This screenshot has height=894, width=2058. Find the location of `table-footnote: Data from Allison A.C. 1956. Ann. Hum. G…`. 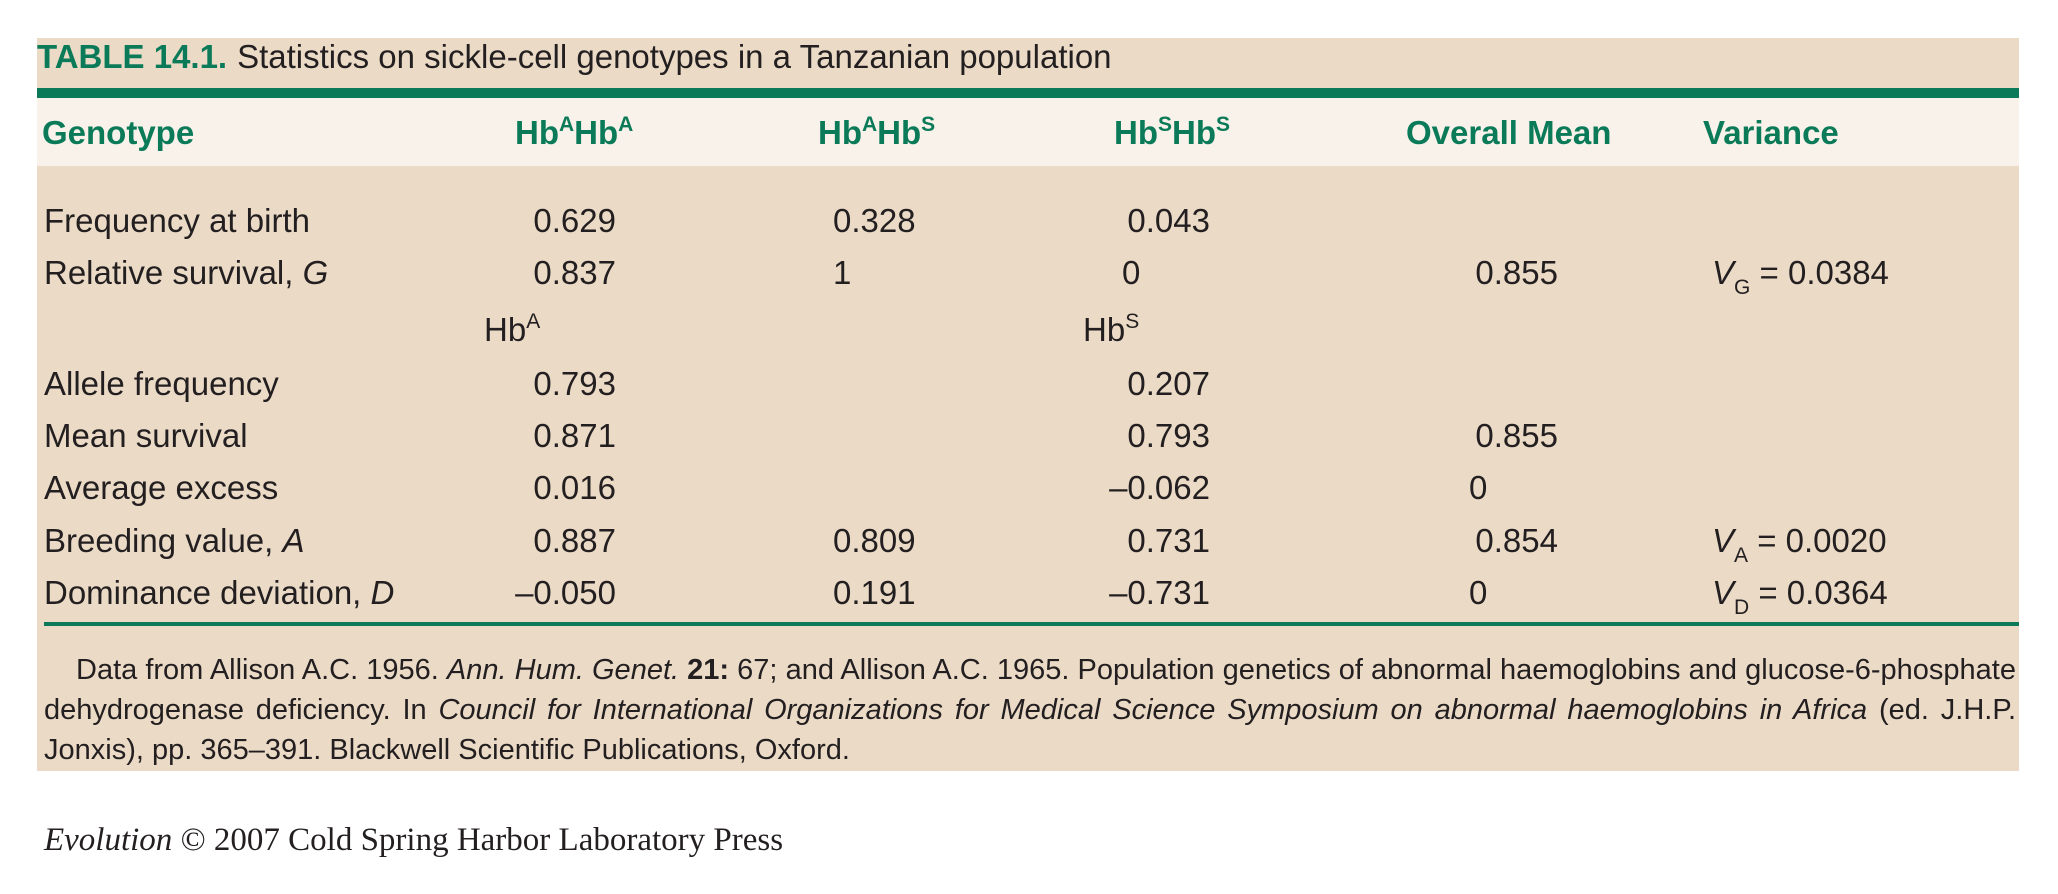

table-footnote: Data from Allison A.C. 1956. Ann. Hum. G… is located at coordinates (1030, 710).